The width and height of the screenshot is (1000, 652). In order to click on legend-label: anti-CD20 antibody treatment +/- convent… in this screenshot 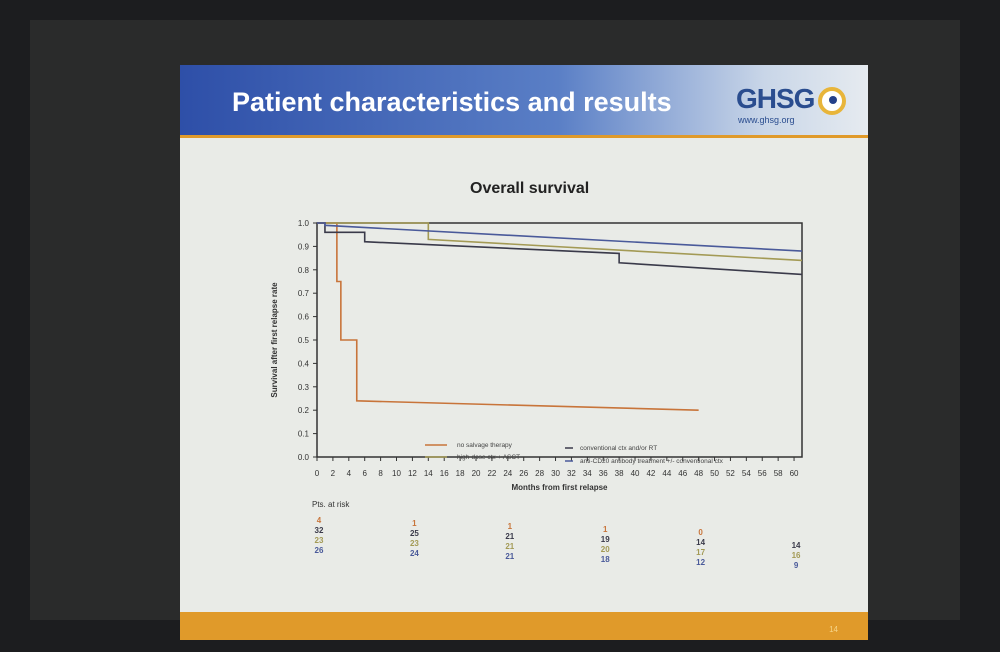, I will do `click(652, 461)`.